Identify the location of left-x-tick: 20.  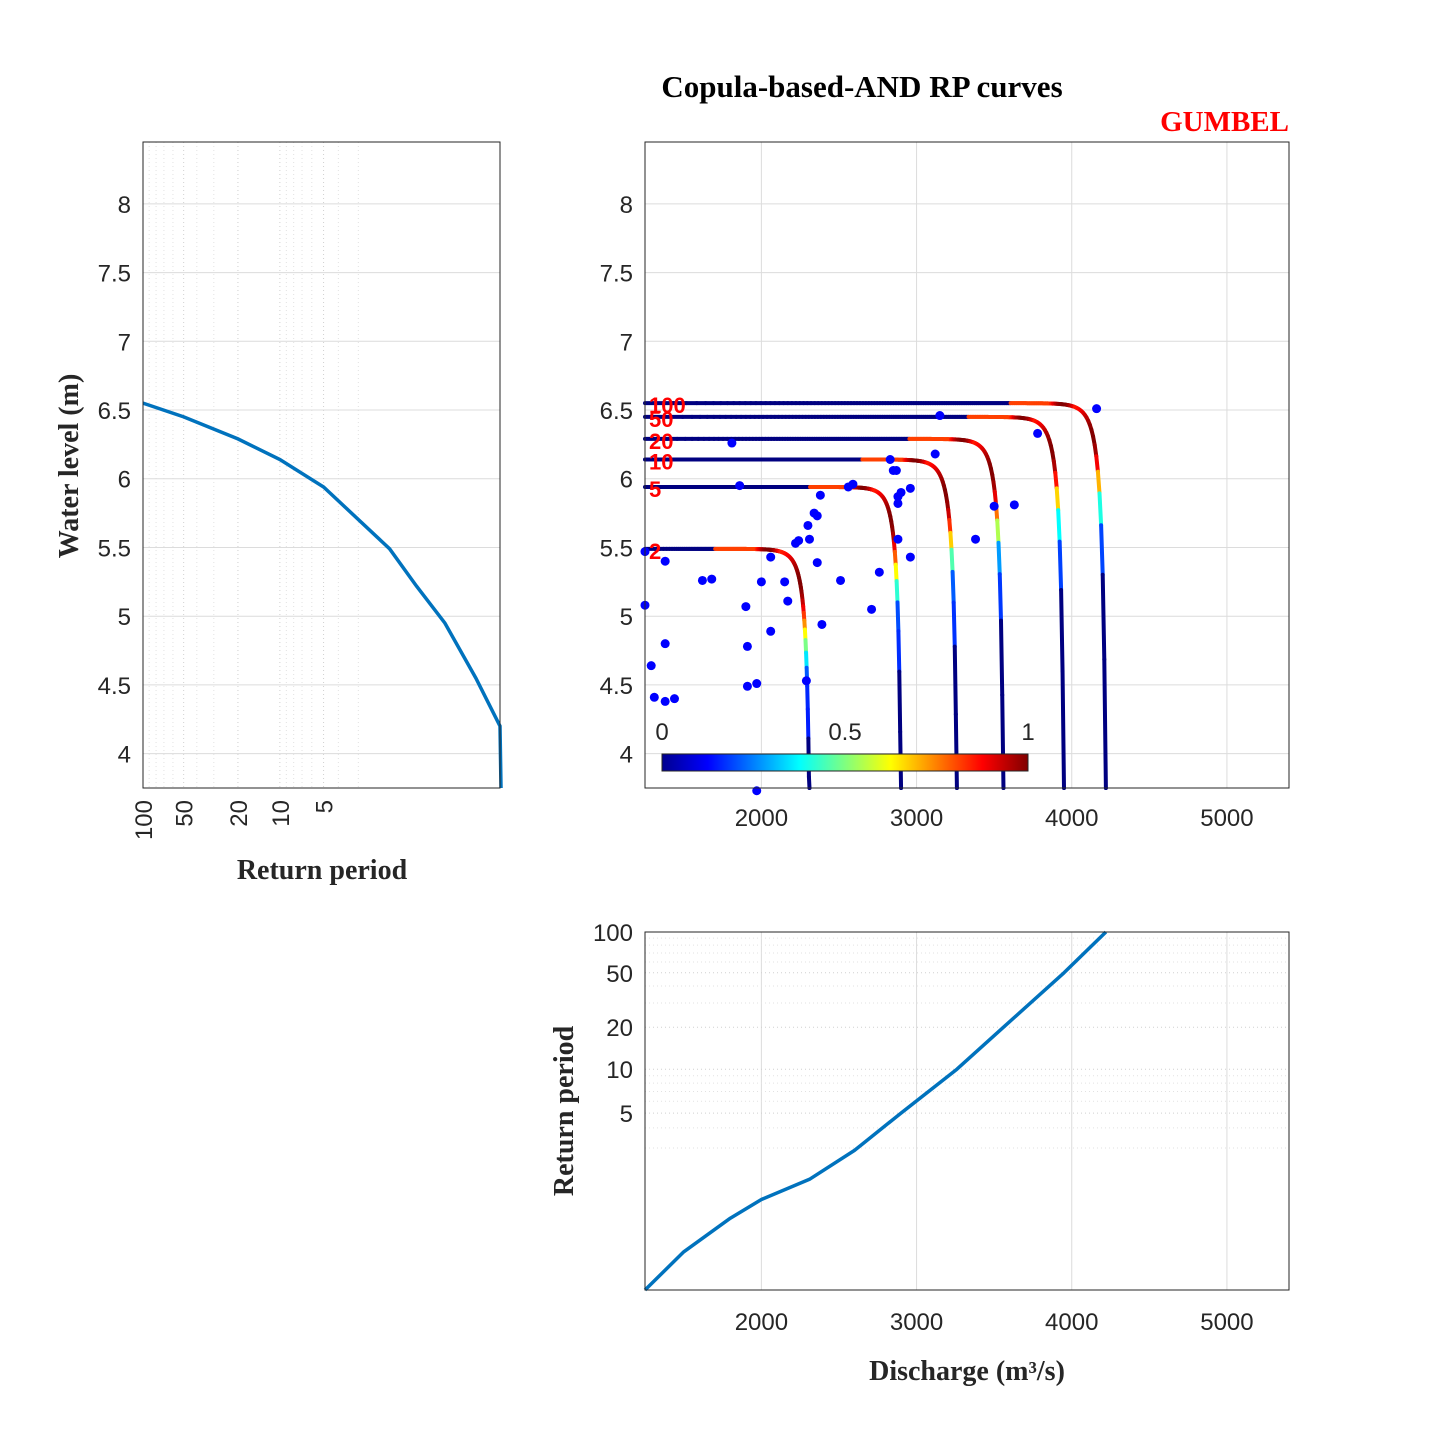
(239, 813).